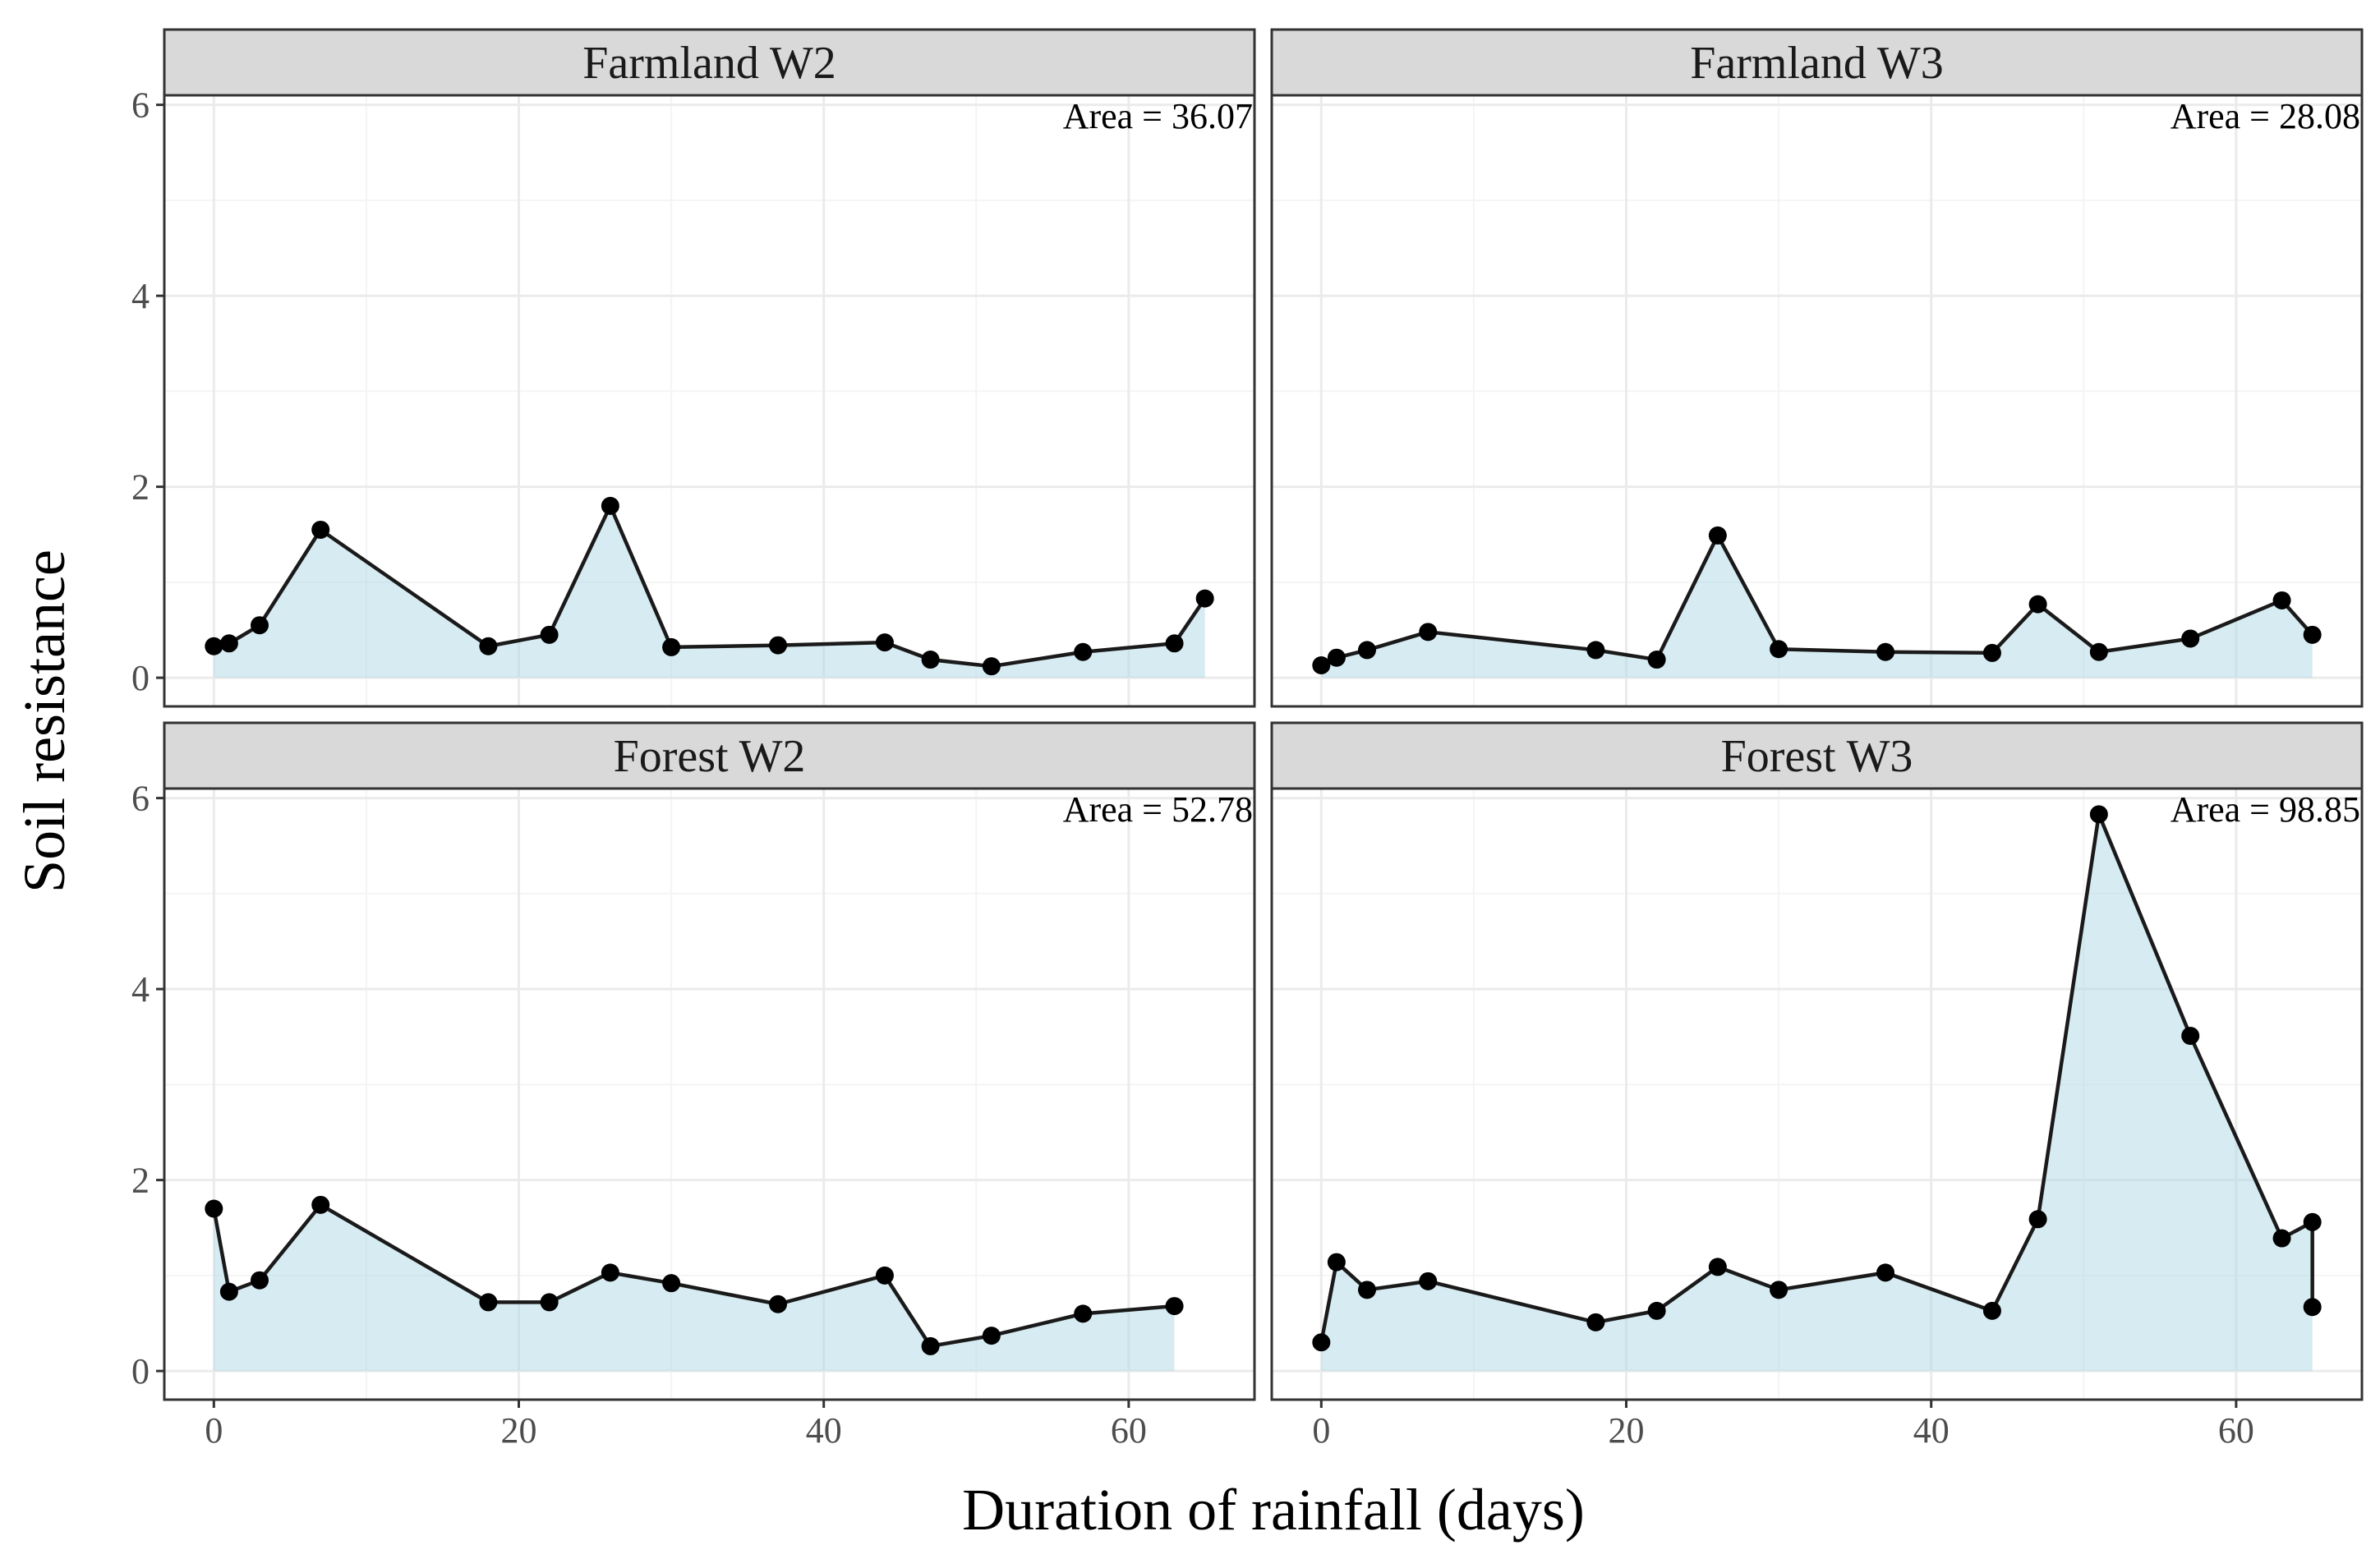 The height and width of the screenshot is (1559, 2380). Describe the element at coordinates (2265, 809) in the screenshot. I see `area-annotation: Area = 98.85` at that location.